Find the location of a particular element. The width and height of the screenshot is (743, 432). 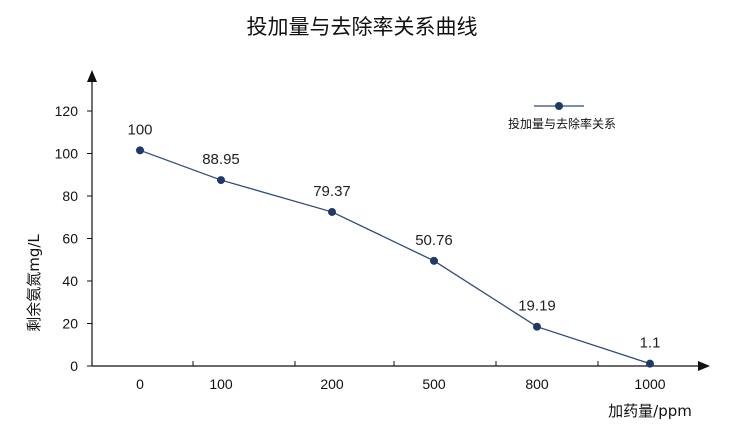

y-axis-label: 剩余氨氮mg/L is located at coordinates (34, 283).